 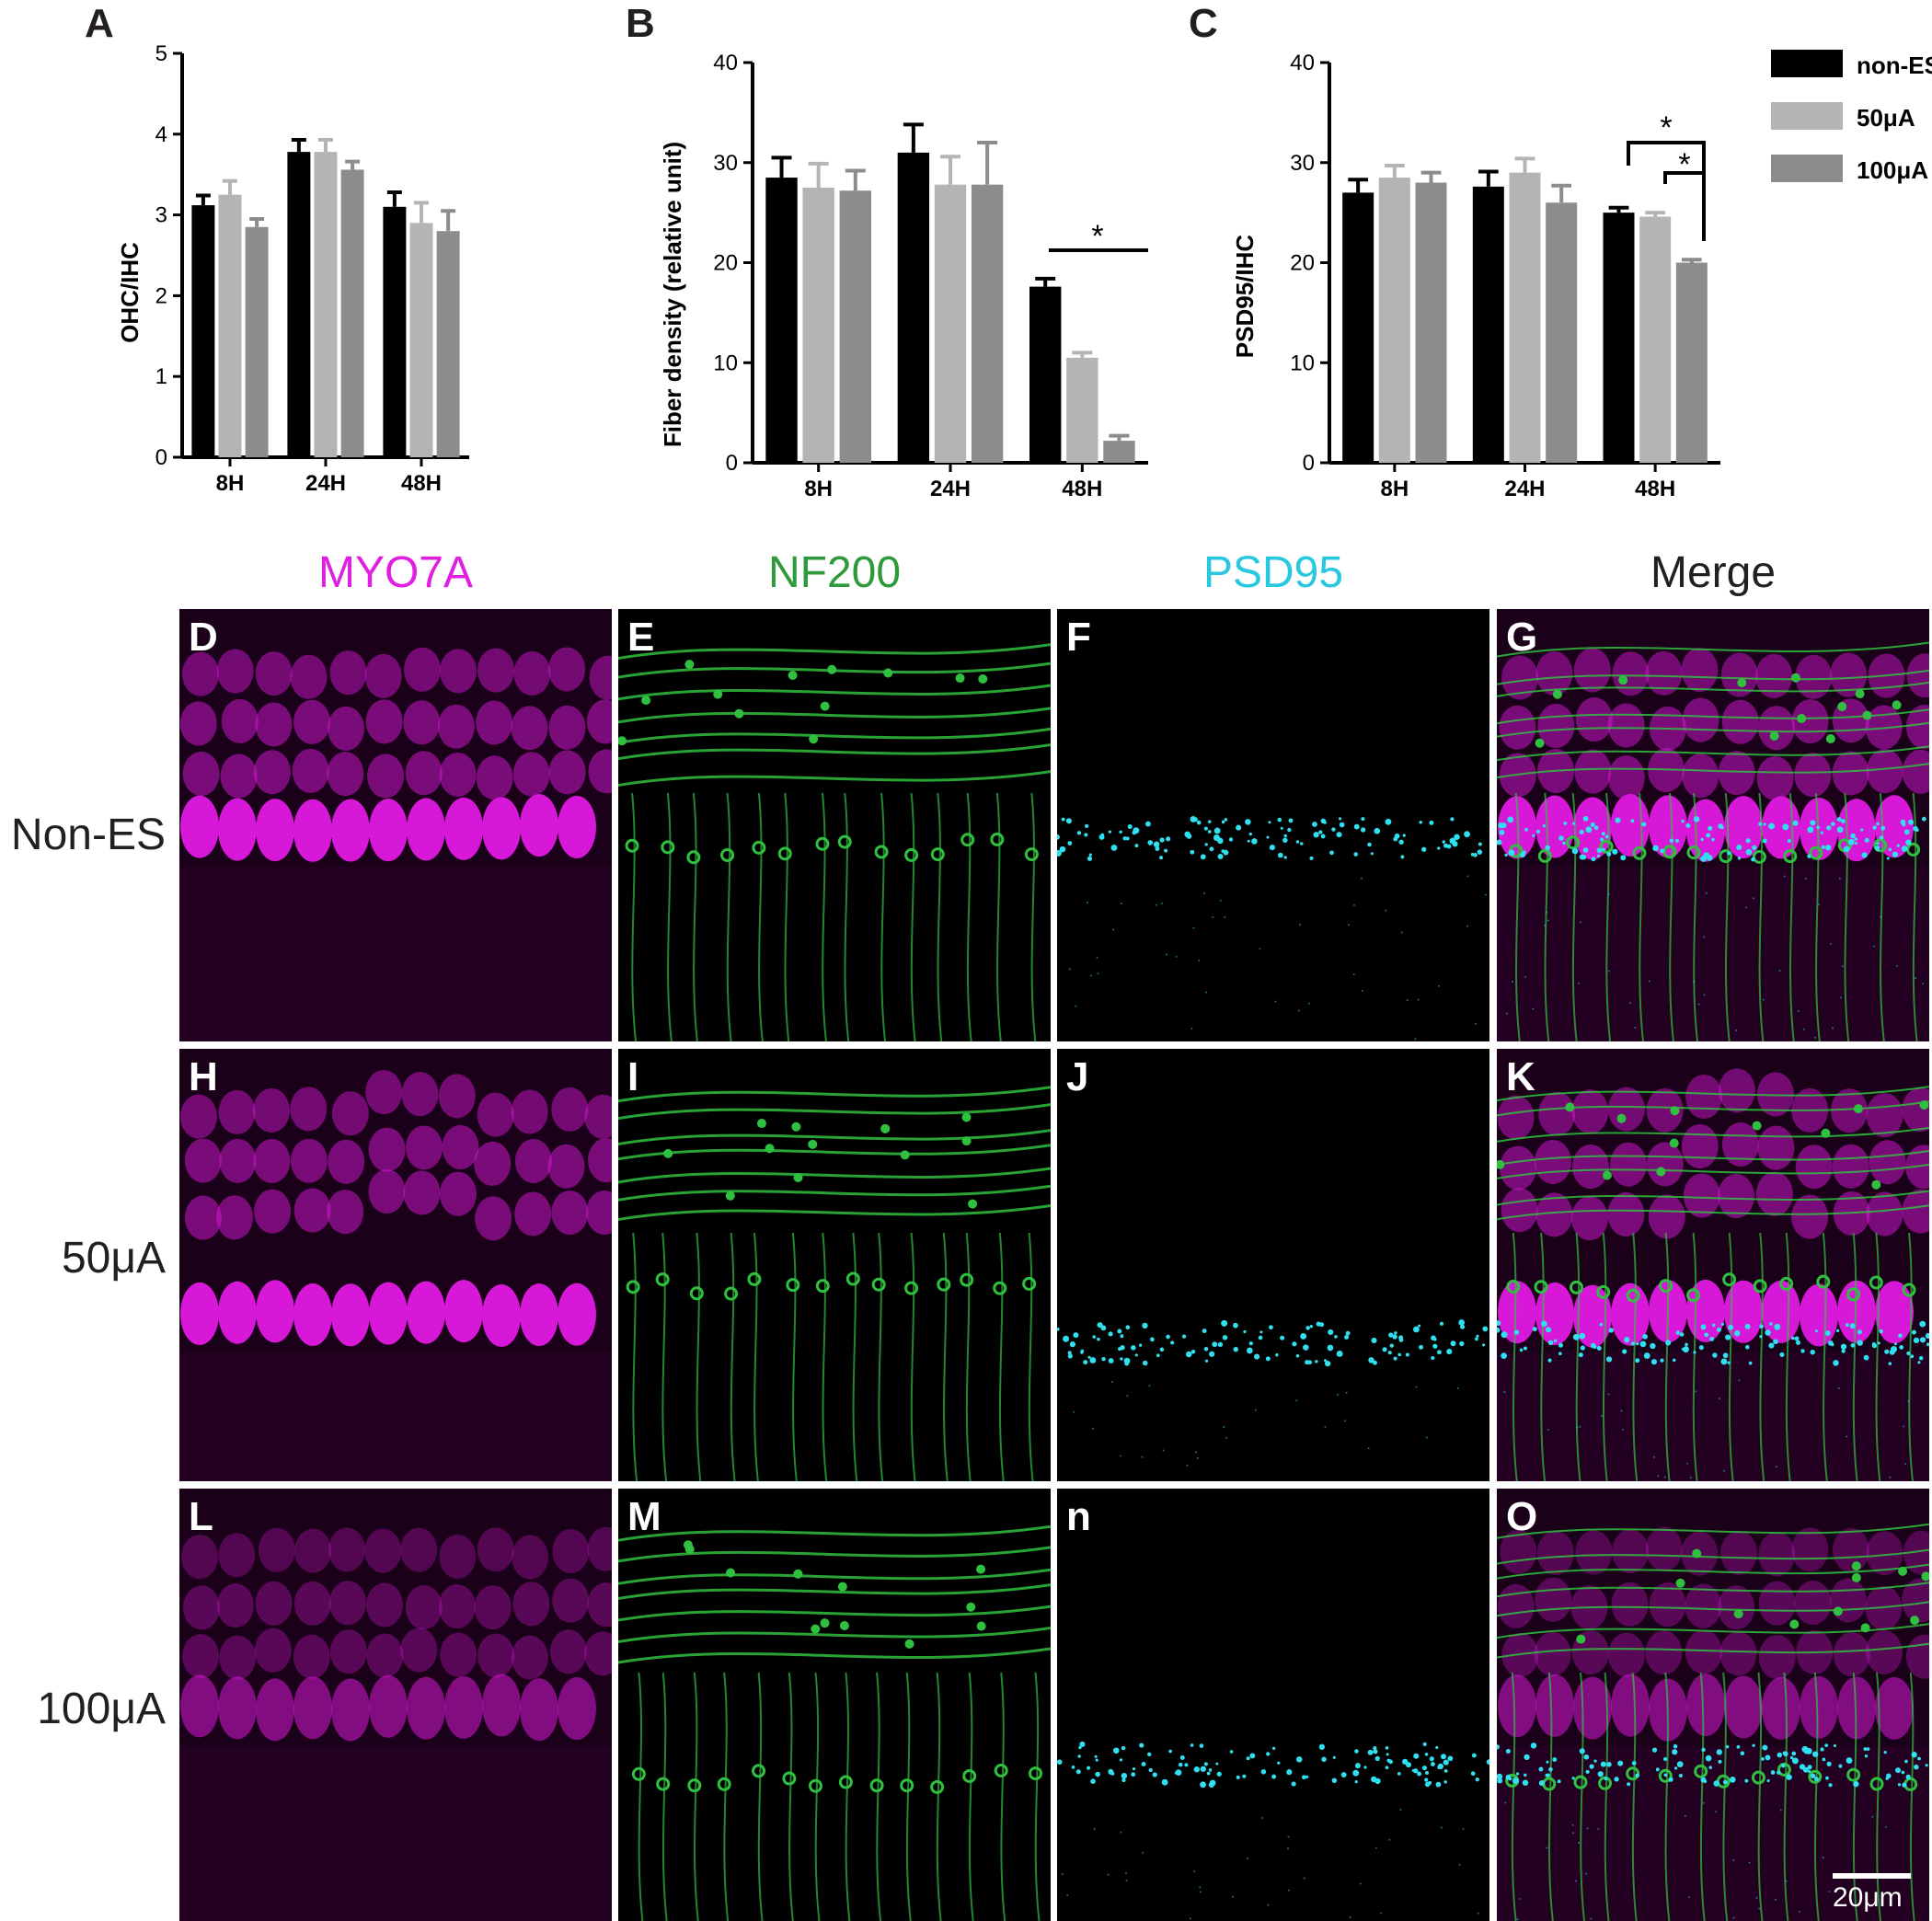 What do you see at coordinates (161, 135) in the screenshot?
I see `y-tick-label: 4` at bounding box center [161, 135].